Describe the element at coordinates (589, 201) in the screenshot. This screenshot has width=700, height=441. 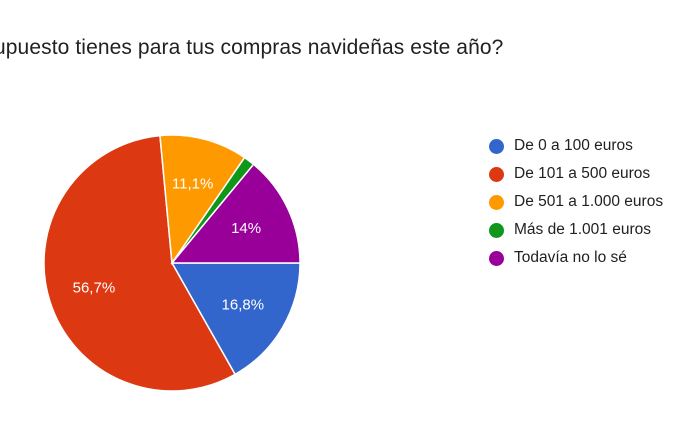
I see `legend-label: De 501 a 1.000 euros` at that location.